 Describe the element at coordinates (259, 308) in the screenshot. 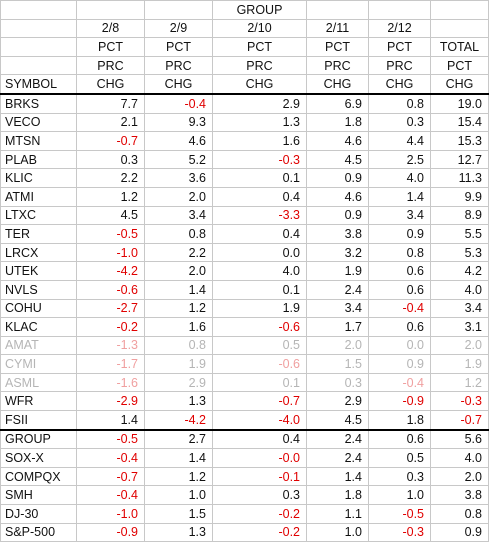

I see `pct-change-cell: 1.9` at that location.